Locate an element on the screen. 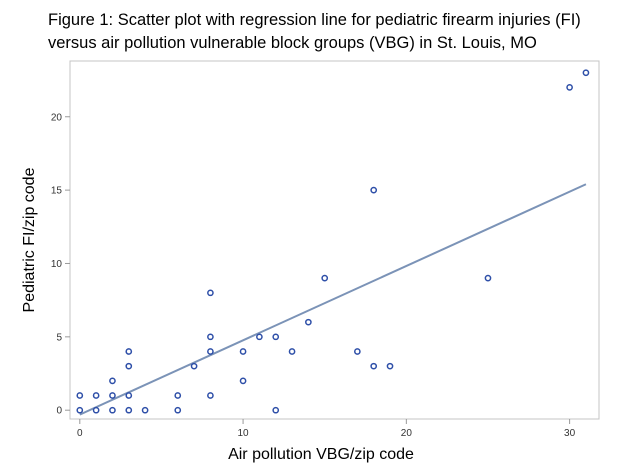  y-tick-label: 10 is located at coordinates (57, 264).